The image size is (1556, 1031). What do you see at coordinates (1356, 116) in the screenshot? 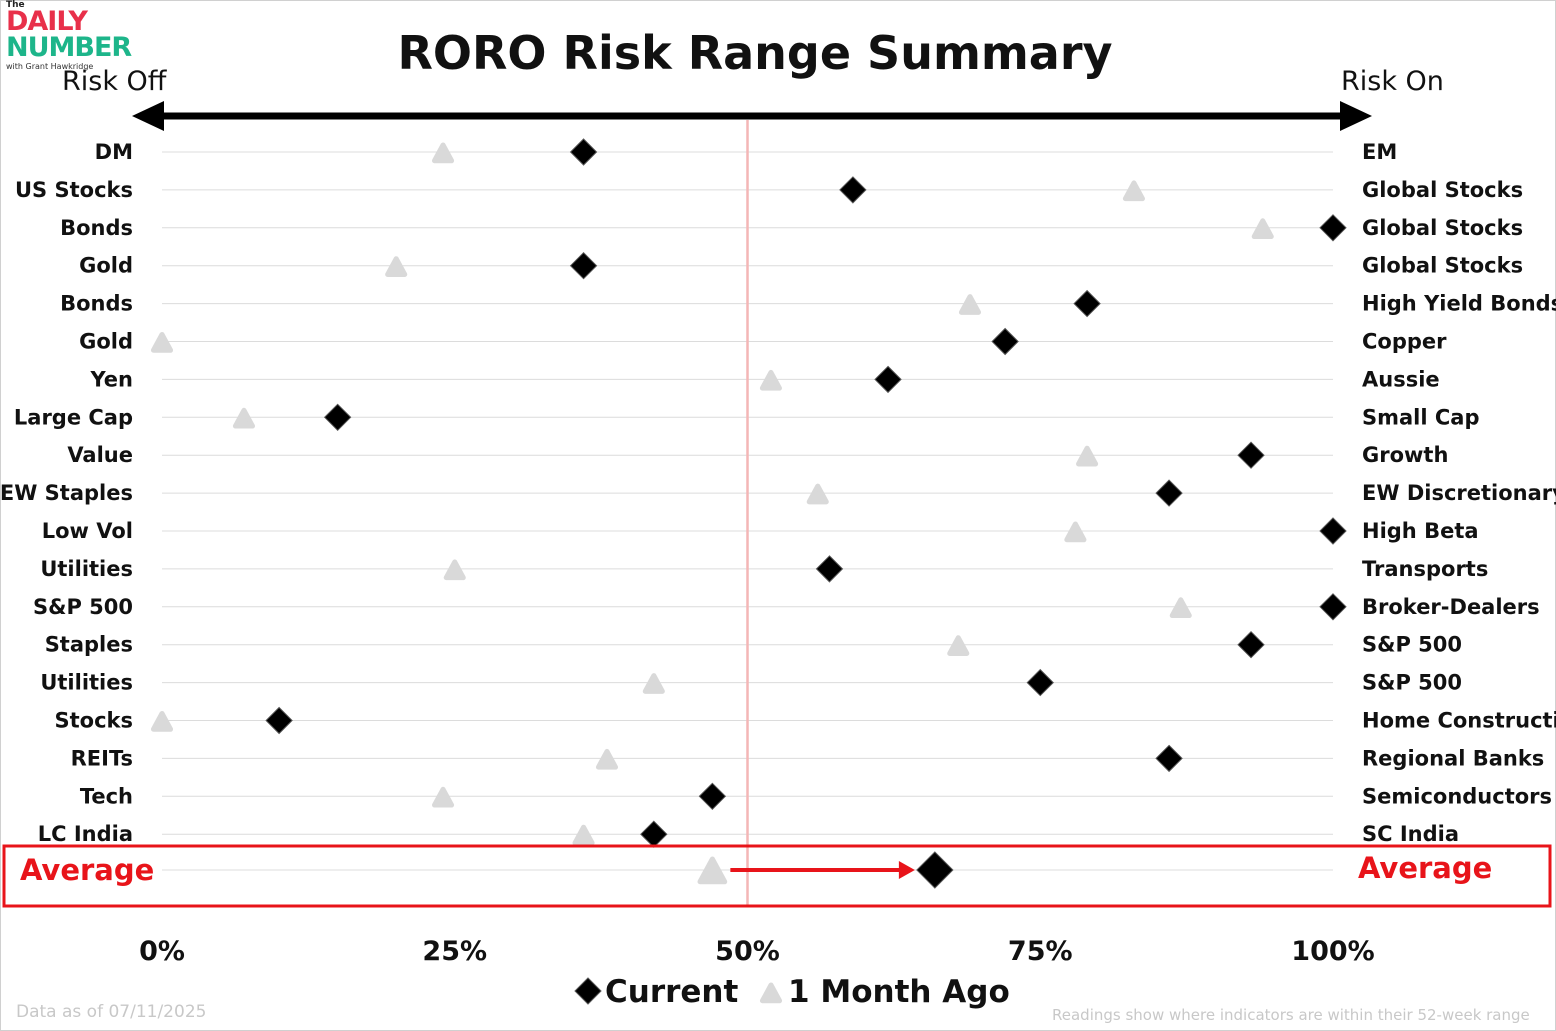
I see `risk-on-arrowhead` at bounding box center [1356, 116].